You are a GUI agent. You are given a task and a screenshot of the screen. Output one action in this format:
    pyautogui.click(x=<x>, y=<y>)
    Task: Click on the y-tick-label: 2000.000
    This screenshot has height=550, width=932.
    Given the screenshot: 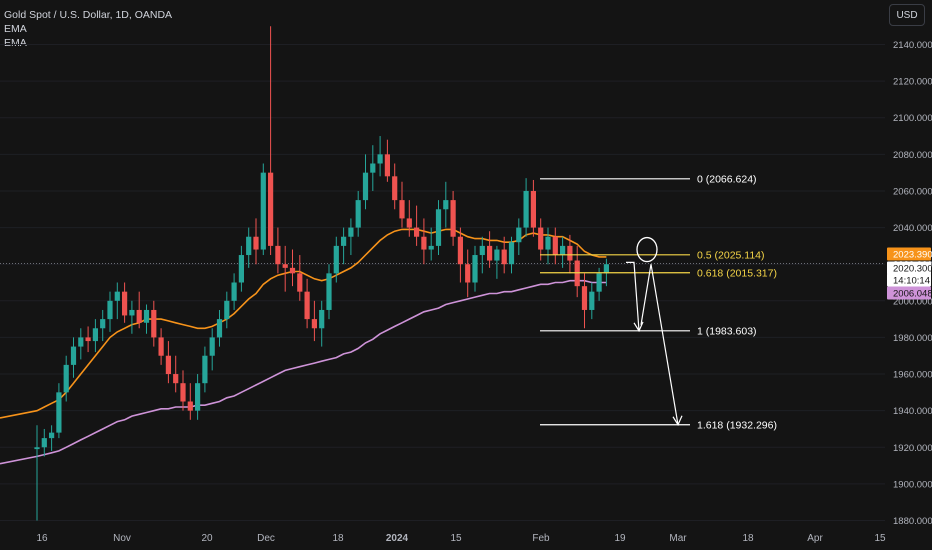 What is the action you would take?
    pyautogui.click(x=912, y=301)
    